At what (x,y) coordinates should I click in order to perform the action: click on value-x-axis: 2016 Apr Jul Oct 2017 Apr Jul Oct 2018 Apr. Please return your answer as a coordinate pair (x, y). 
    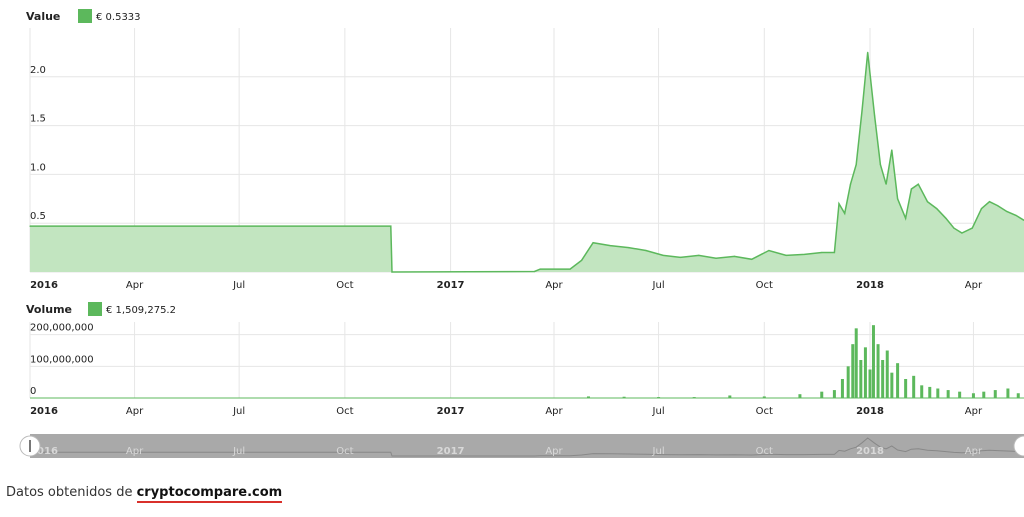
    Looking at the image, I should click on (506, 285).